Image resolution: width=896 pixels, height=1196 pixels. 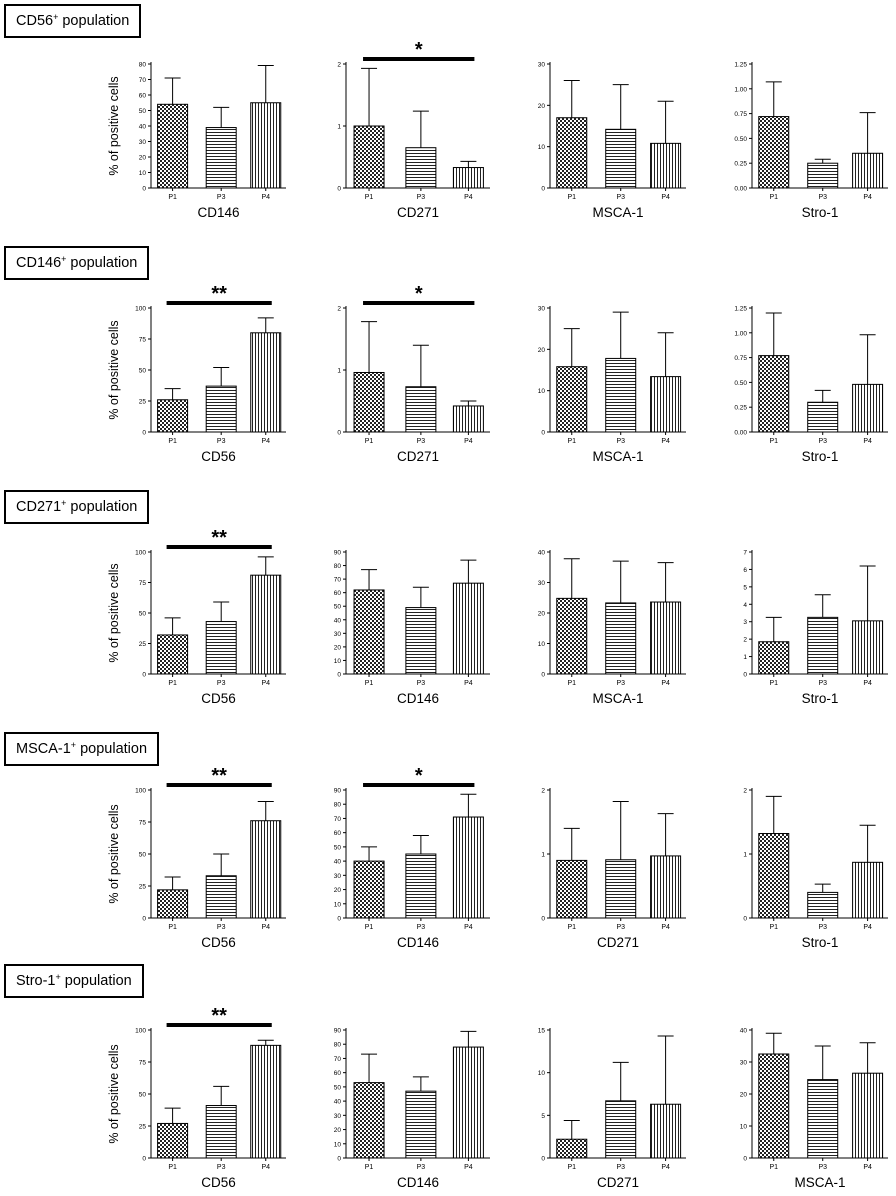 What do you see at coordinates (745, 791) in the screenshot?
I see `y-tick-label: 2` at bounding box center [745, 791].